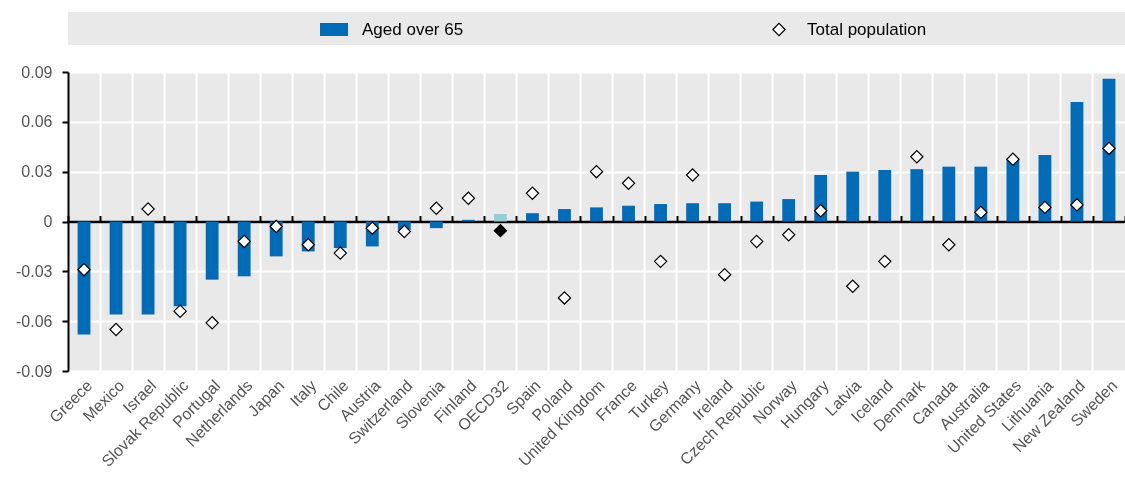 Image resolution: width=1125 pixels, height=477 pixels. I want to click on legend-label: Total population, so click(867, 29).